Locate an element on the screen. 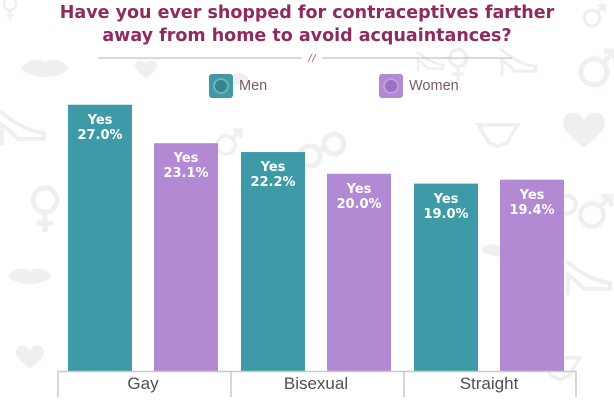 This screenshot has width=614, height=403. data-label-women-straight: Yes 19.4% is located at coordinates (532, 203).